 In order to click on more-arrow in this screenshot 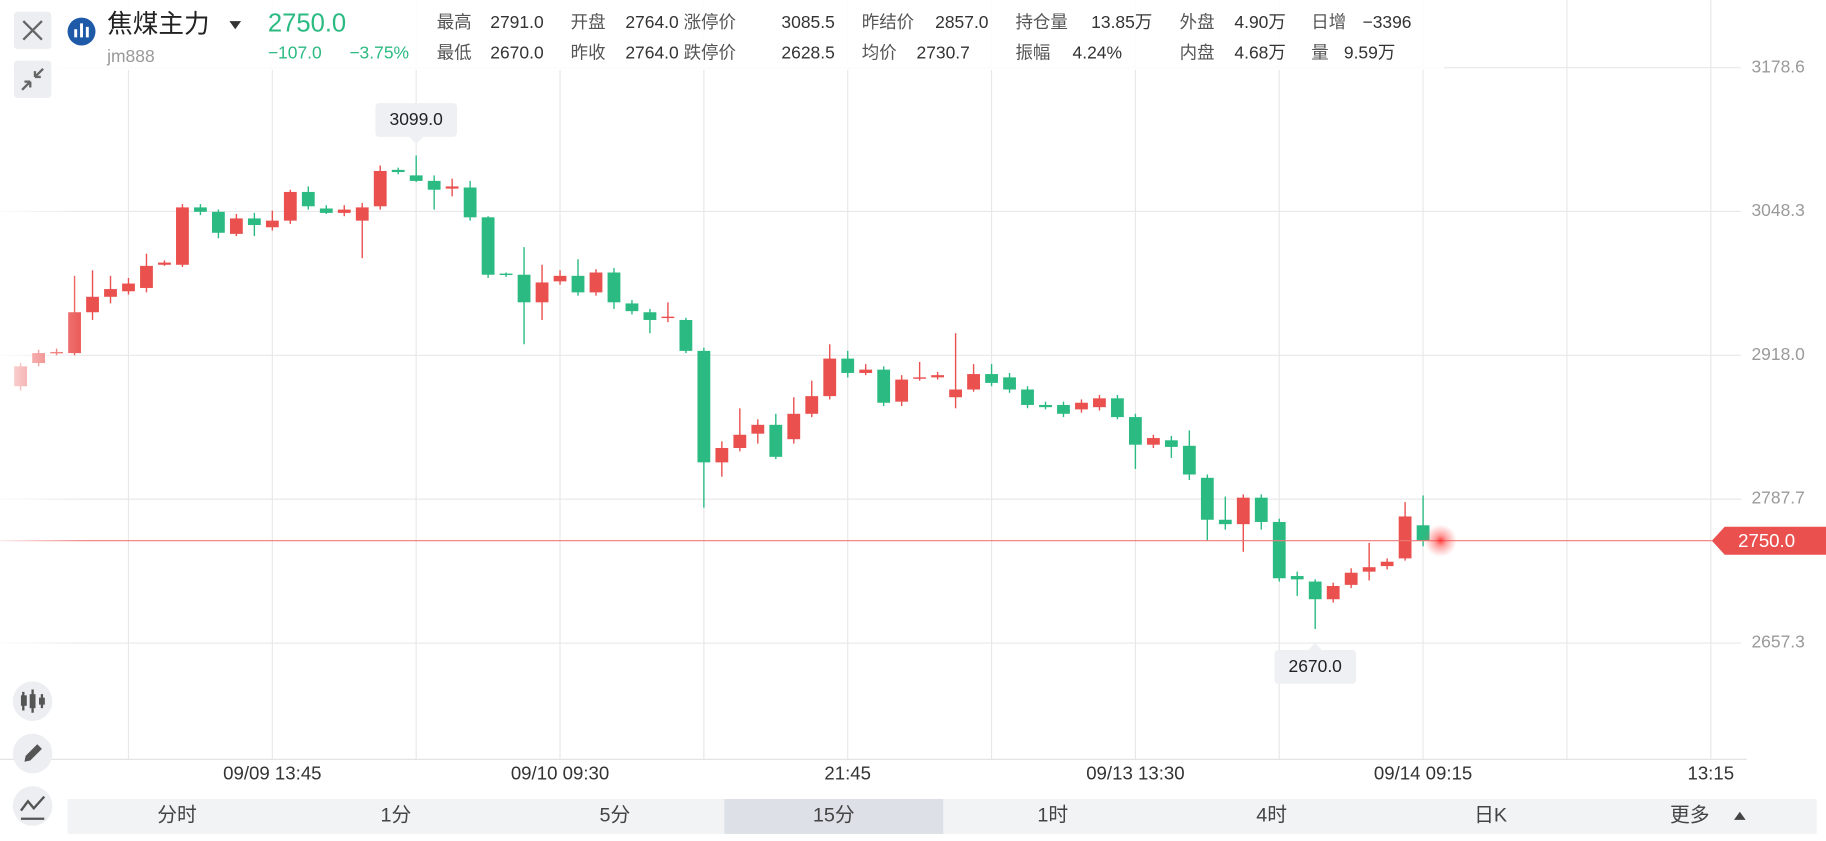, I will do `click(1740, 815)`.